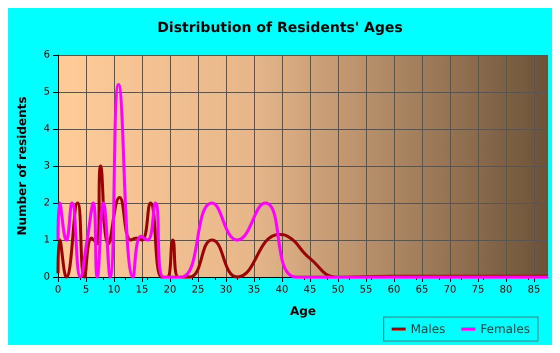 The image size is (560, 353). Describe the element at coordinates (428, 329) in the screenshot. I see `legend-label: Males` at that location.